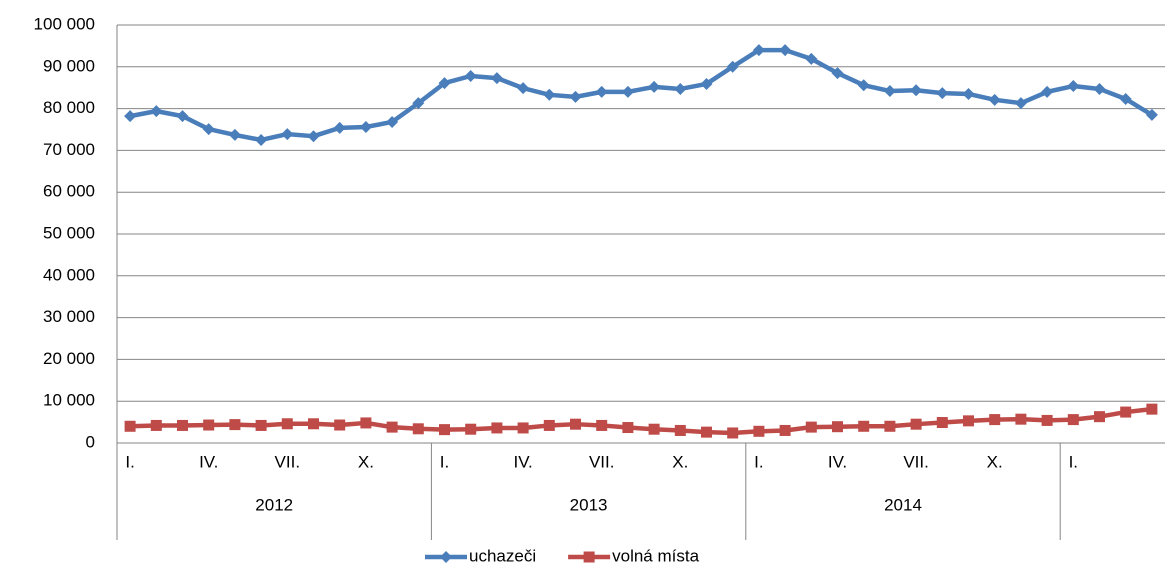  What do you see at coordinates (69, 107) in the screenshot?
I see `y-tick-label: 80 000` at bounding box center [69, 107].